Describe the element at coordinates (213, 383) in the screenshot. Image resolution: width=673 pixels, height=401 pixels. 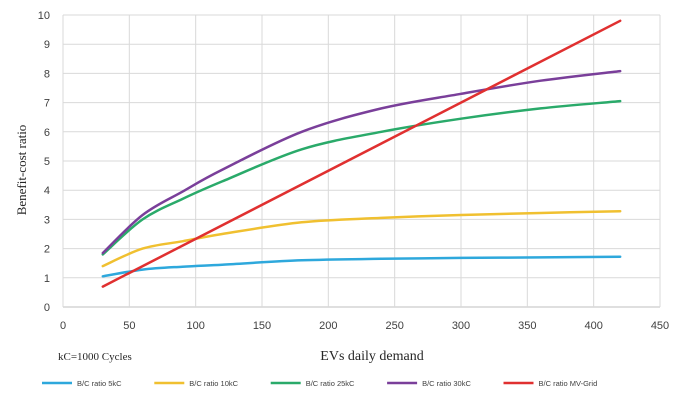
I see `legend-label: B/C ratio 10kC` at that location.